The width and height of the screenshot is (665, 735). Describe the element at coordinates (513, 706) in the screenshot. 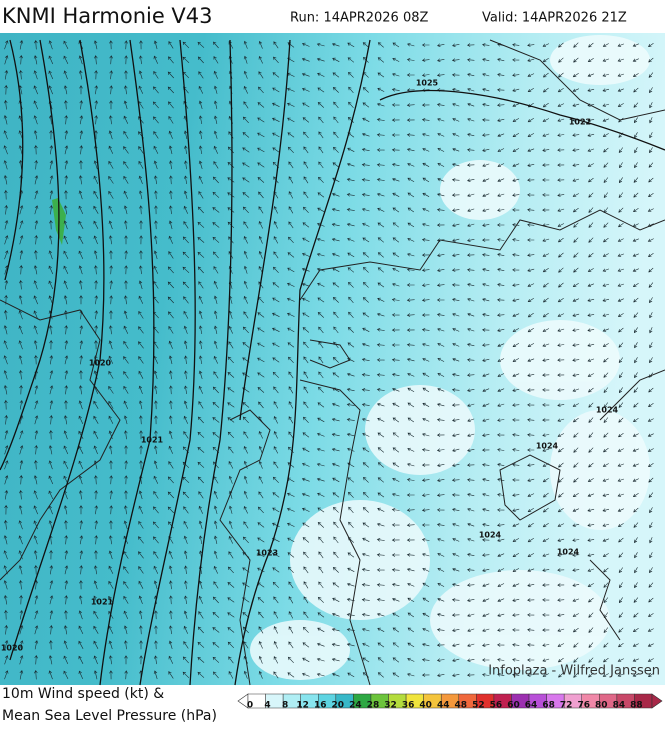

I see `colorbar-label: 60` at that location.